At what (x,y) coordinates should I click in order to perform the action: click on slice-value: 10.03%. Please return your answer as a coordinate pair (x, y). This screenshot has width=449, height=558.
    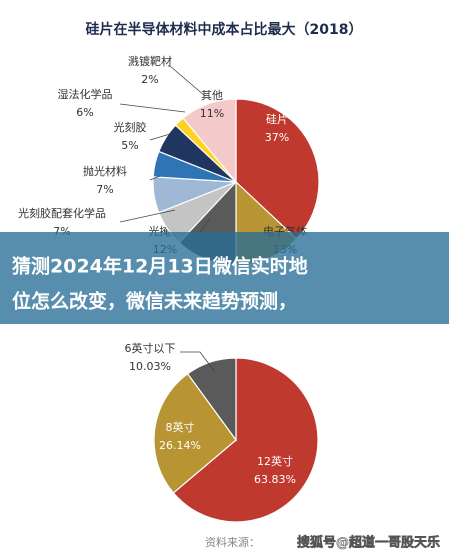
    Looking at the image, I should click on (150, 366).